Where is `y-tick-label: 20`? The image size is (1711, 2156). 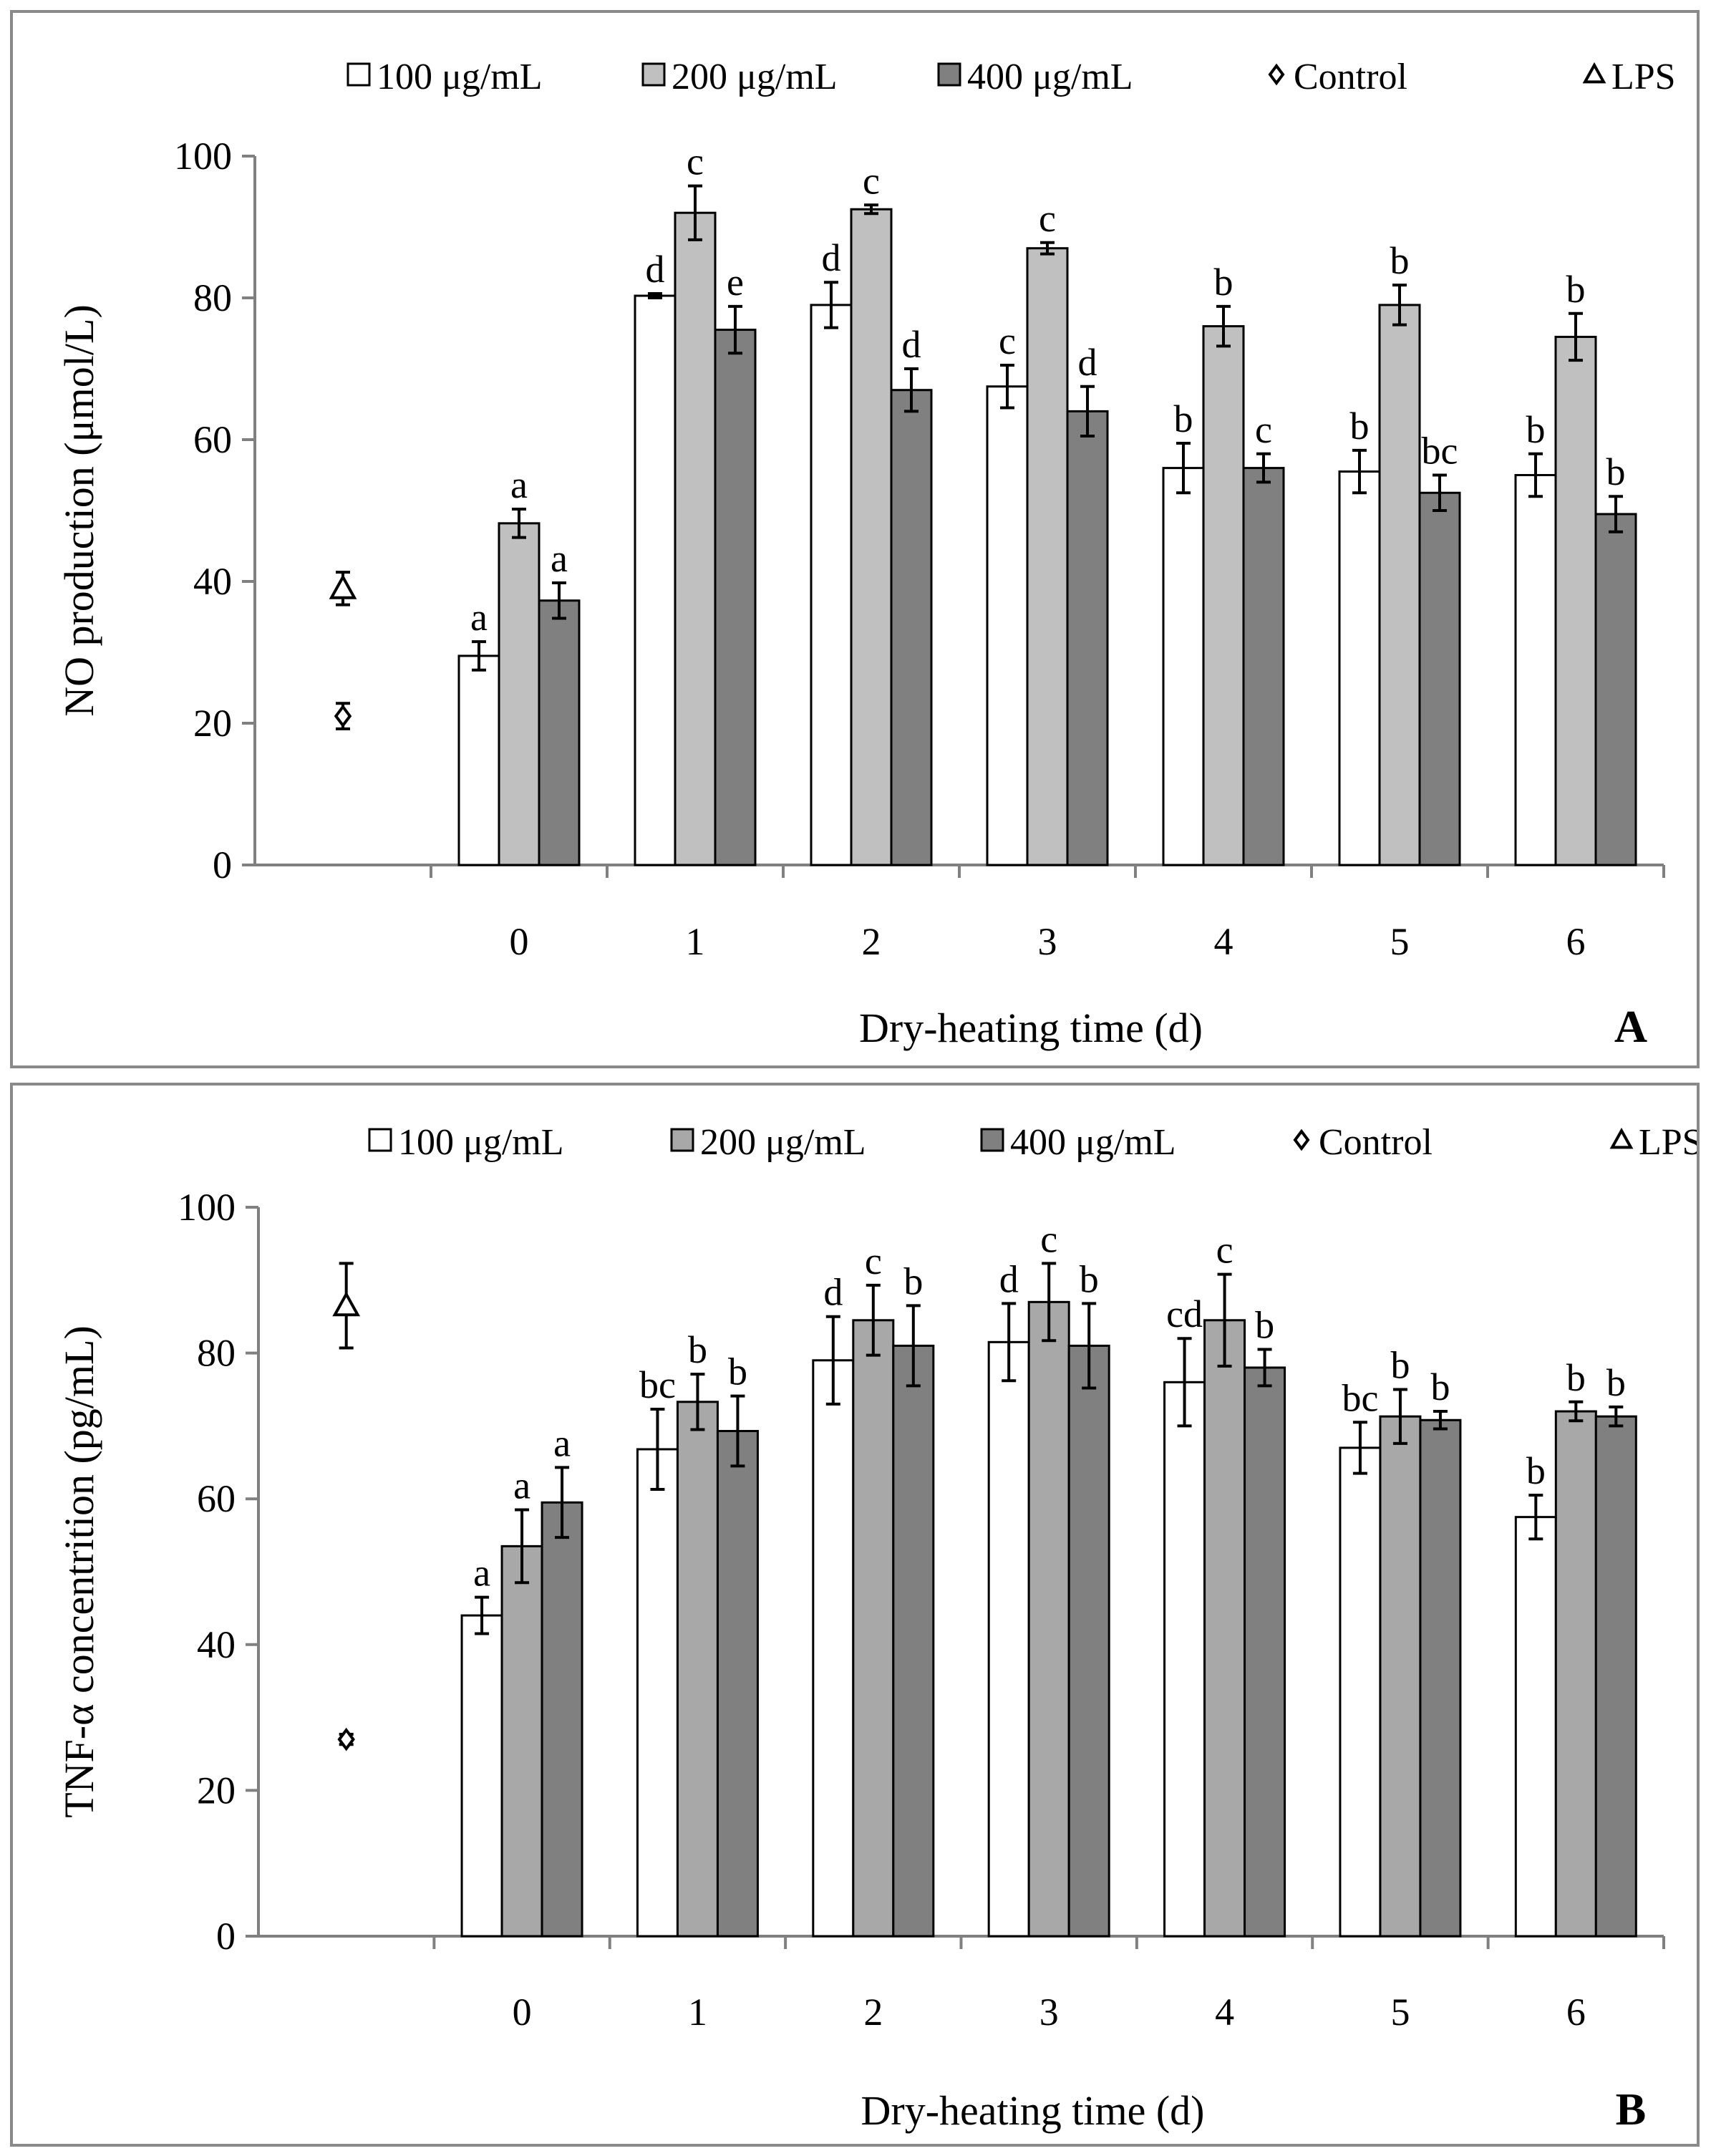 y-tick-label: 20 is located at coordinates (212, 723).